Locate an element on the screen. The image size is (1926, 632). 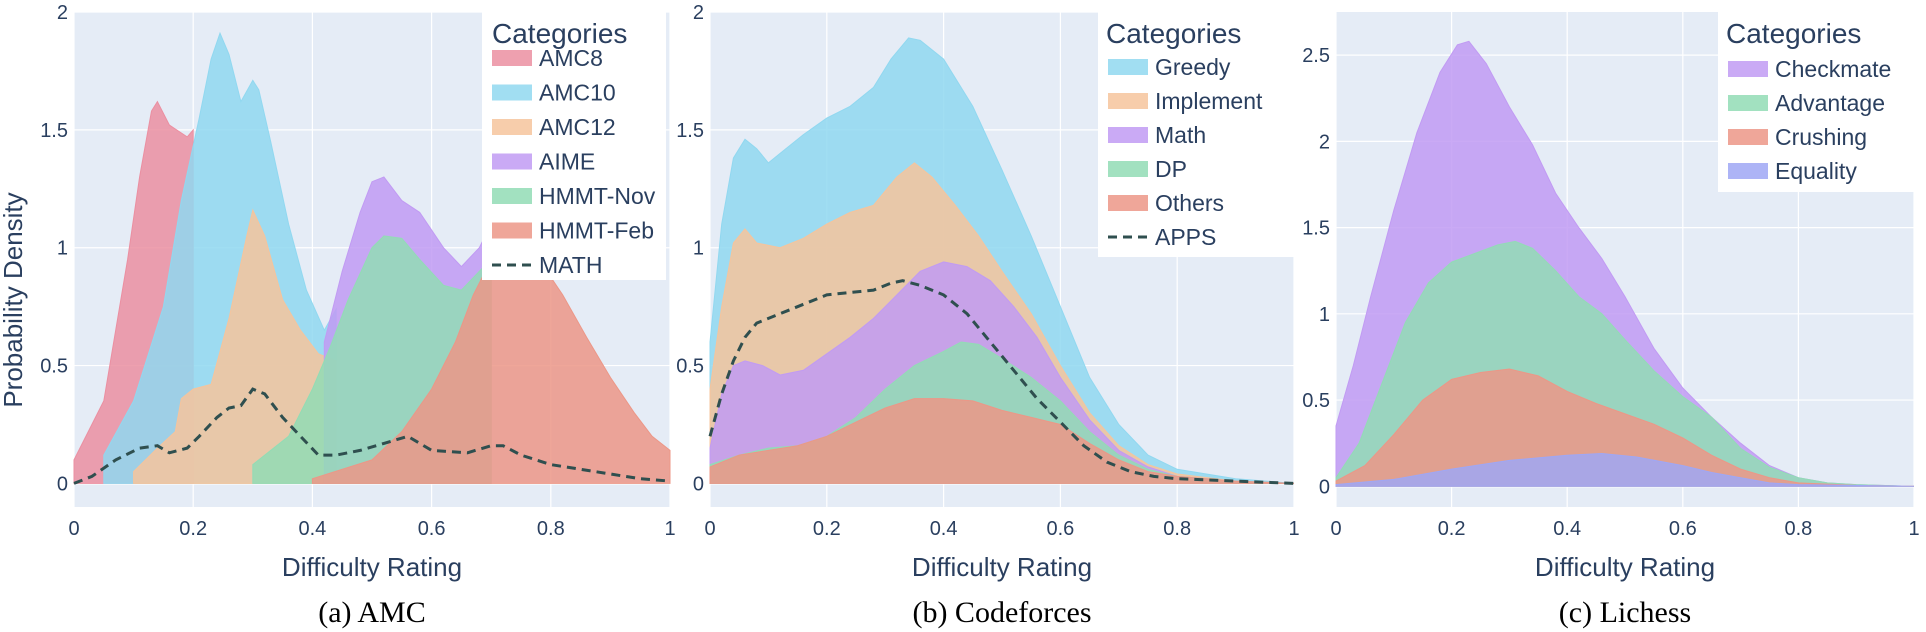
legend-label: MATH is located at coordinates (570, 265).